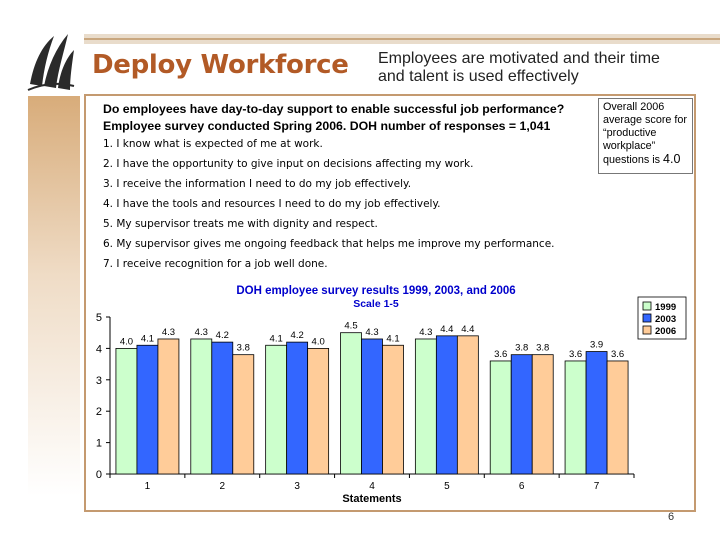 The image size is (720, 540). Describe the element at coordinates (99, 381) in the screenshot. I see `y-tick-label: 3` at that location.